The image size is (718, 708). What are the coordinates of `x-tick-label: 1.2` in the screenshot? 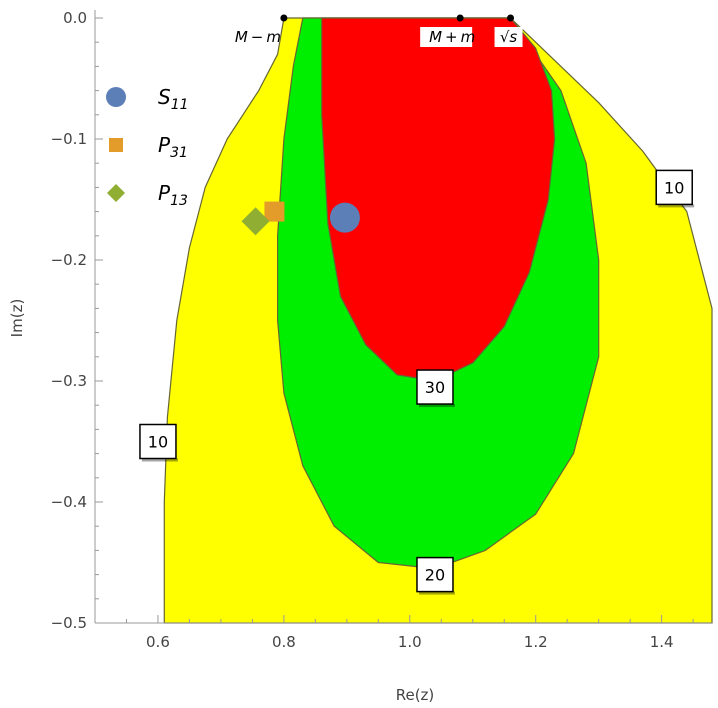 It's located at (536, 642).